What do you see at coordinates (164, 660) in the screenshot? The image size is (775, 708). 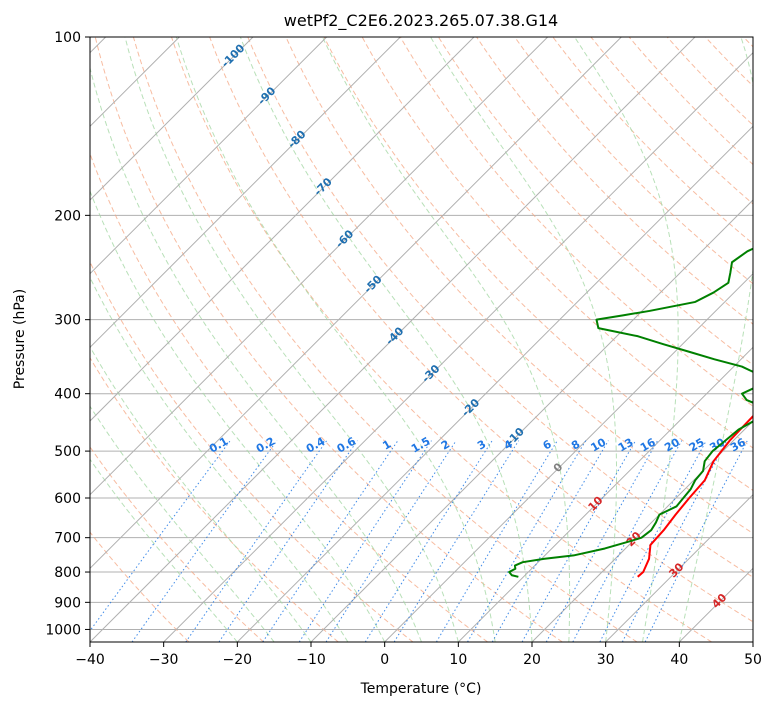 I see `x-tick-label: −30` at bounding box center [164, 660].